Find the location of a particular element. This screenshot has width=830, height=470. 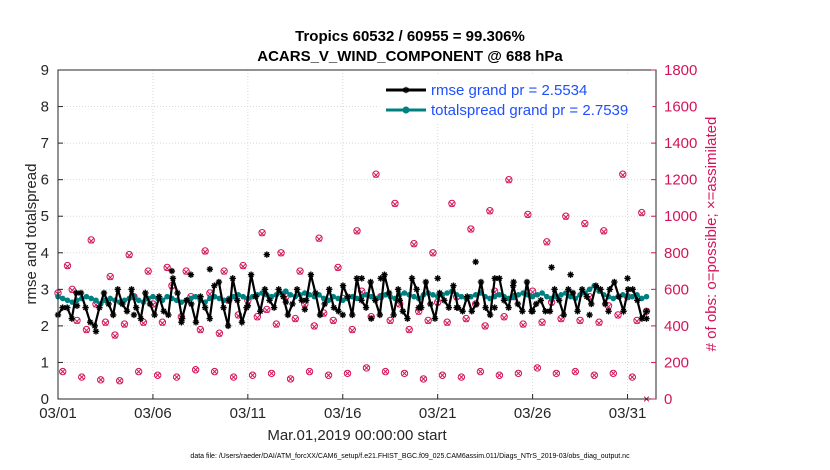

x-axis-ticks: 03/01 03/06 03/11 03/16 03/21 03/26 03/31 is located at coordinates (342, 408).